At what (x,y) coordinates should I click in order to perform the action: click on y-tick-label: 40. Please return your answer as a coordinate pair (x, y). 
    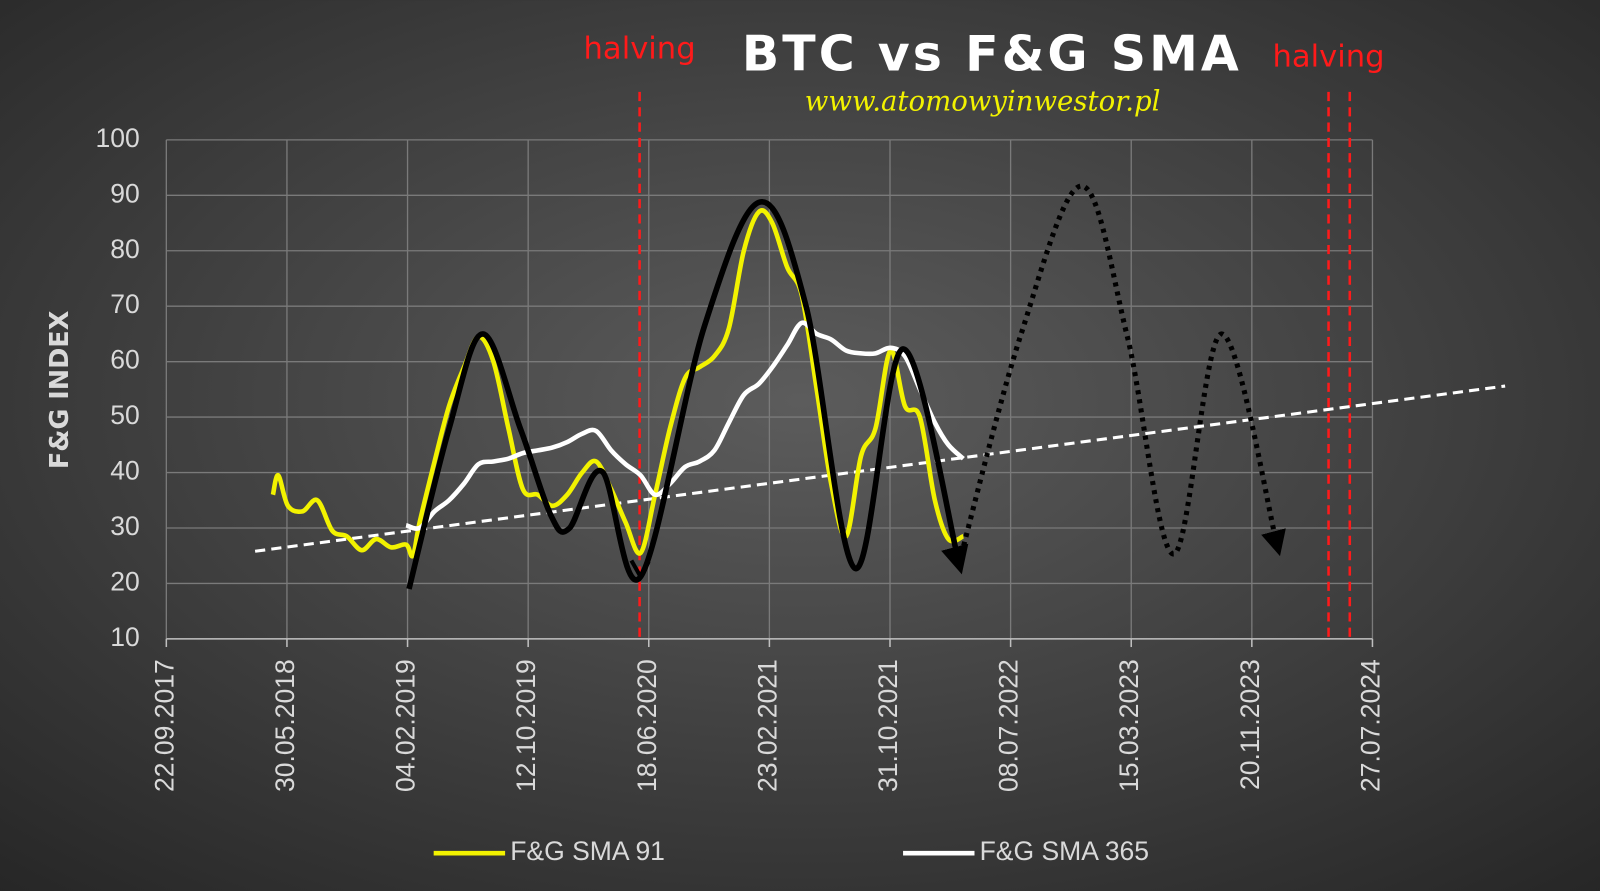
    Looking at the image, I should click on (125, 471).